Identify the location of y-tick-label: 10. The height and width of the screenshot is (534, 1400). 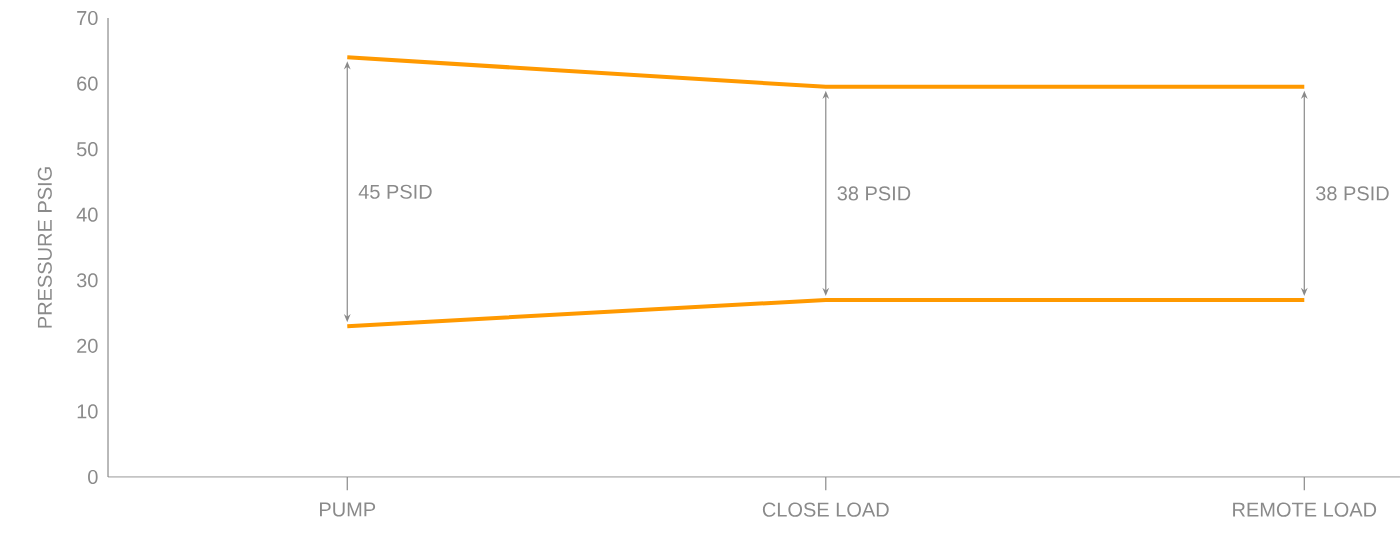
(87, 411).